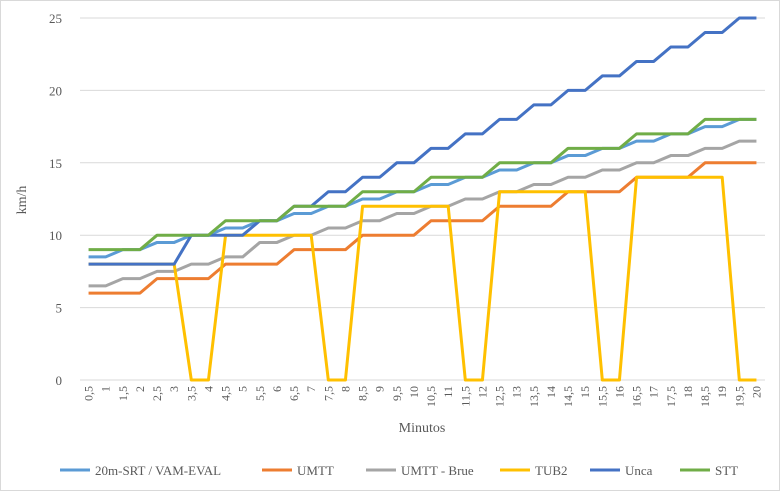 The image size is (780, 496). What do you see at coordinates (55, 199) in the screenshot?
I see `y-axis-ticks: 0 5 10 15 20 25` at bounding box center [55, 199].